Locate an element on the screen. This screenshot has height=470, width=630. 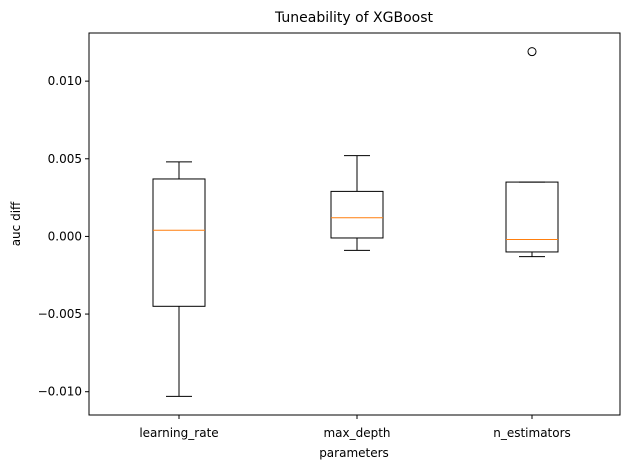
x-tick-label: learning_rate is located at coordinates (178, 433).